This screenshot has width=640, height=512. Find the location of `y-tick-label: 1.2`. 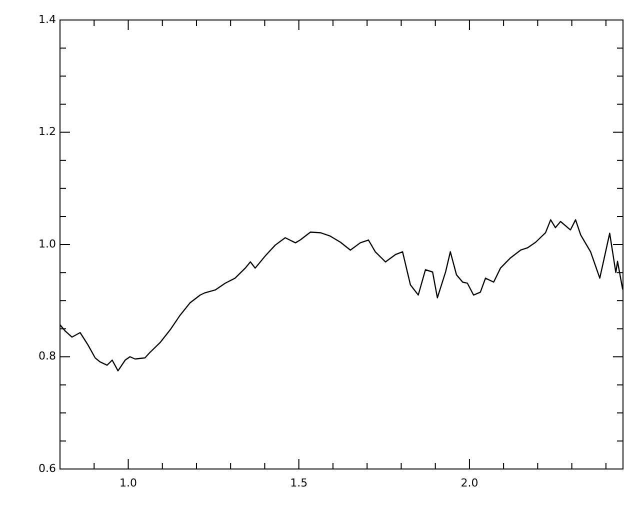

y-tick-label: 1.2 is located at coordinates (47, 131).